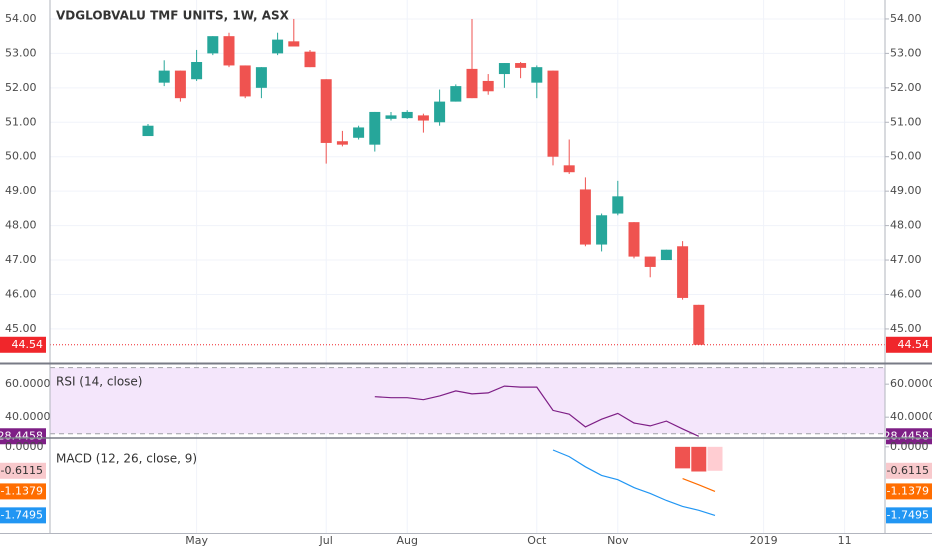 This screenshot has height=550, width=932. I want to click on x-tick-label: May, so click(196, 540).